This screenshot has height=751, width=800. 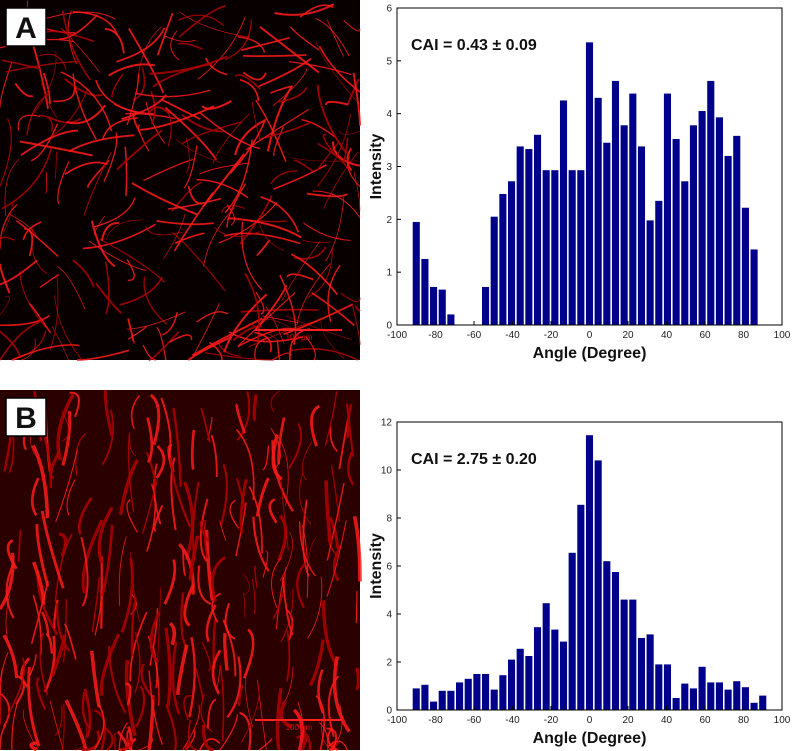 What do you see at coordinates (667, 720) in the screenshot?
I see `x-tick-label: 40` at bounding box center [667, 720].